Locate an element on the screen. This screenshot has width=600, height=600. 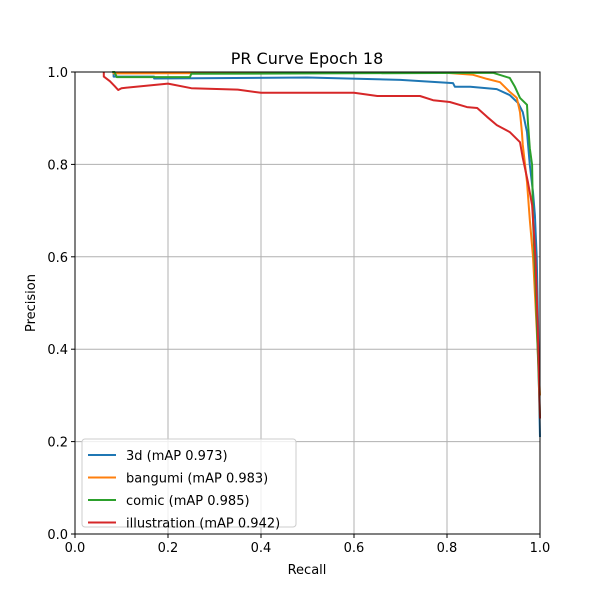
y-tick-label: 0.4 is located at coordinates (57, 350).